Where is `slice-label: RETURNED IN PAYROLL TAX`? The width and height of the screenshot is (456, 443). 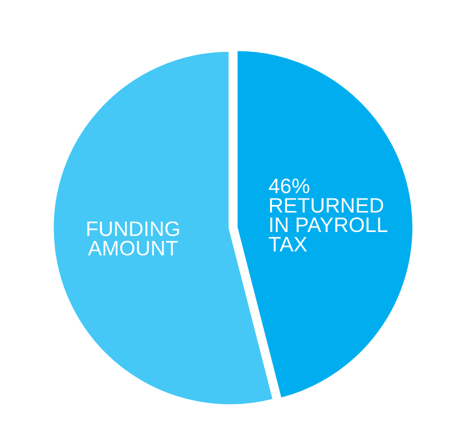
slice-label: RETURNED IN PAYROLL TAX is located at coordinates (328, 225).